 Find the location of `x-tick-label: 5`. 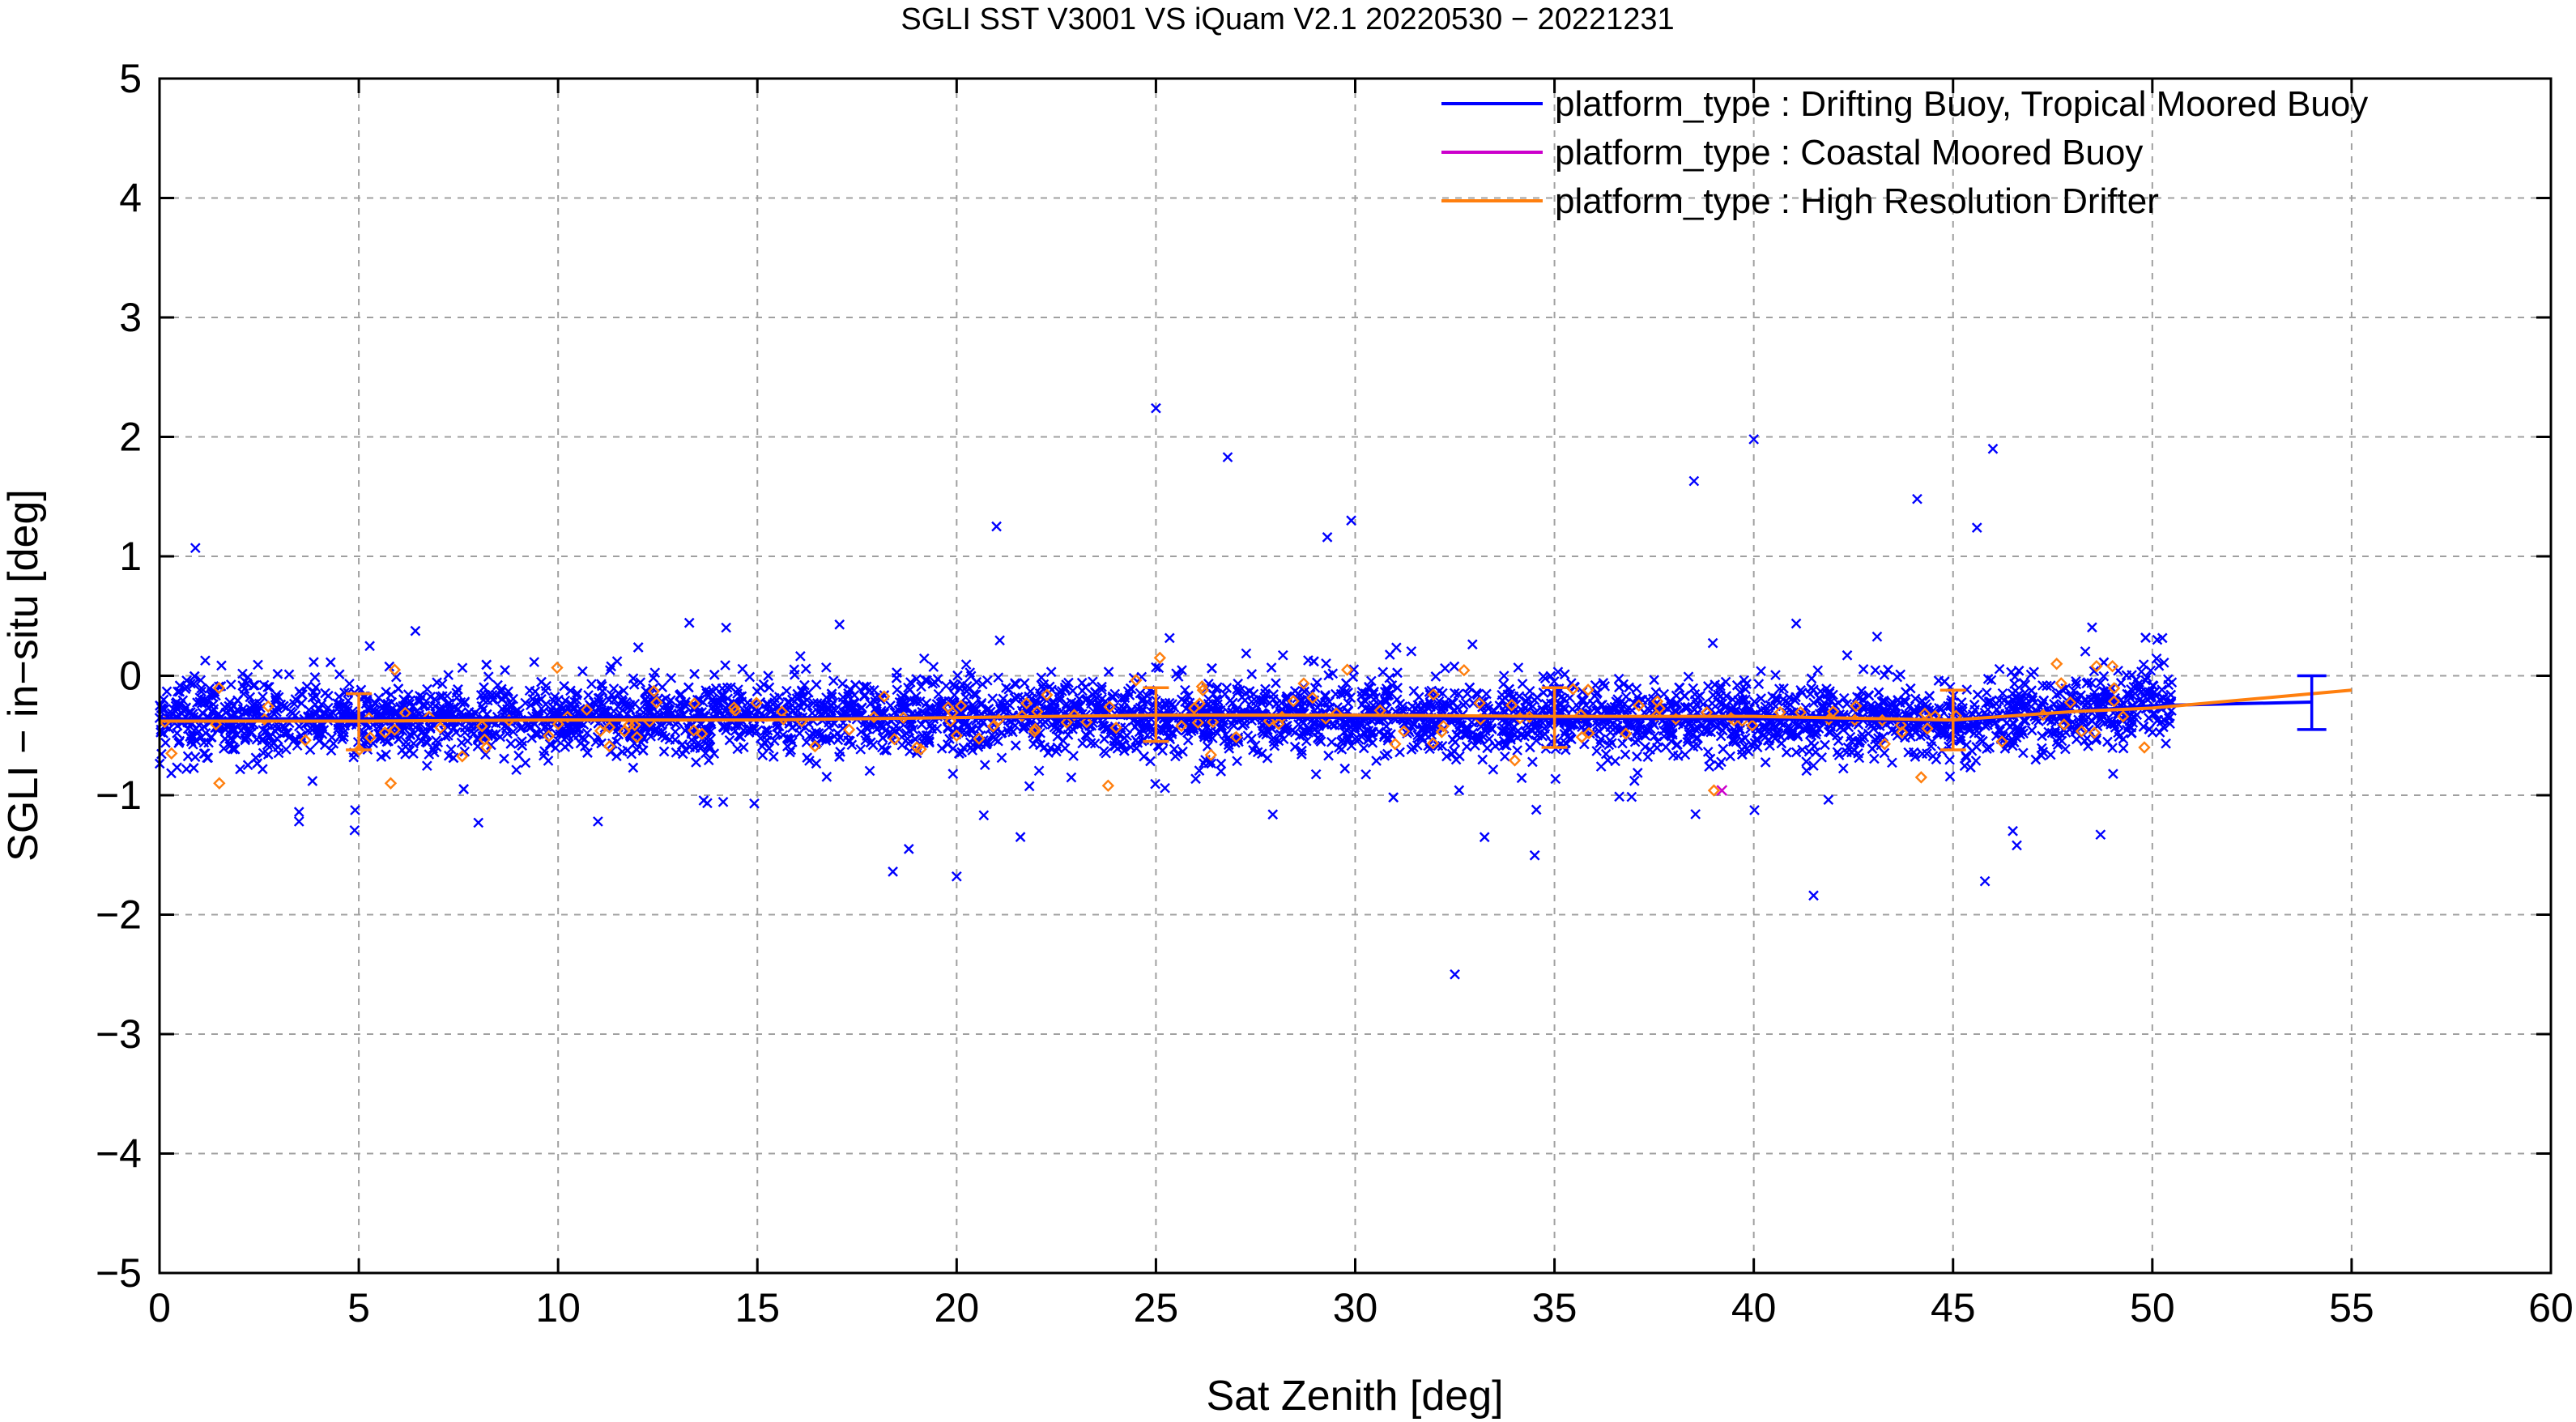

x-tick-label: 5 is located at coordinates (358, 1307).